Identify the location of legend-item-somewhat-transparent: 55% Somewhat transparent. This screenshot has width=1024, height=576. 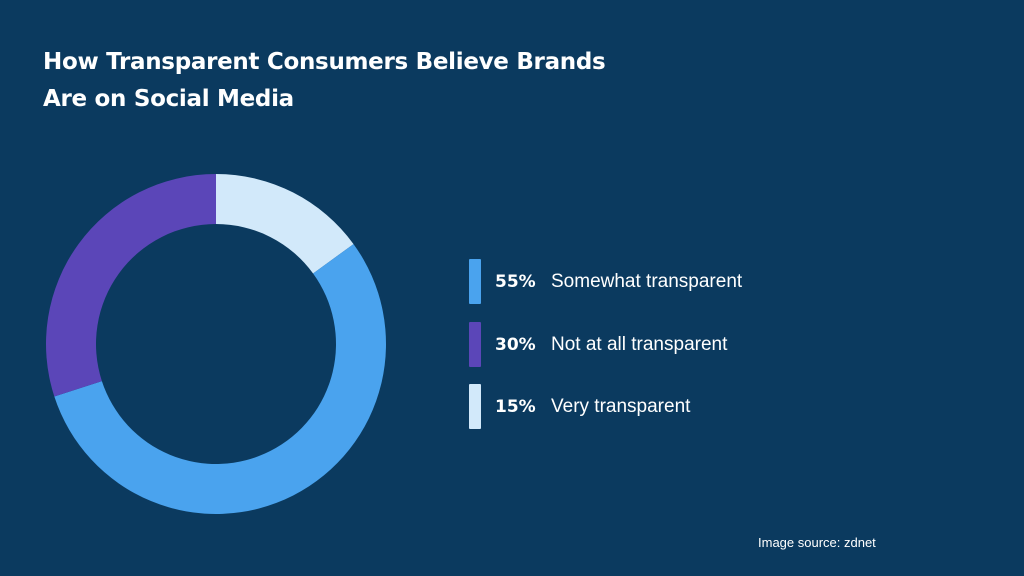
(659, 282).